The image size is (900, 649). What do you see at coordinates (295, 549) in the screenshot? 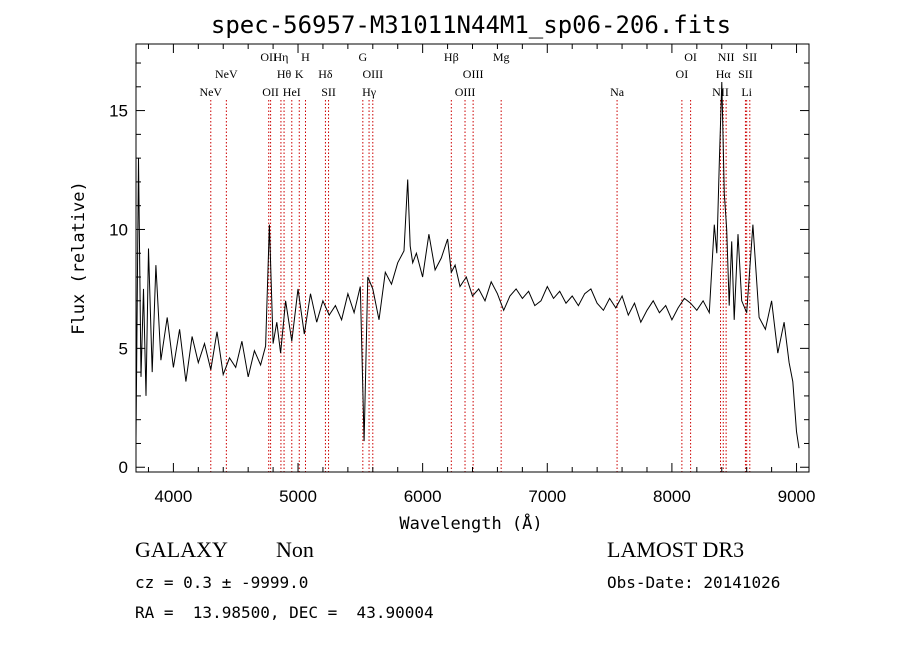
I see `object-subclass: Non` at bounding box center [295, 549].